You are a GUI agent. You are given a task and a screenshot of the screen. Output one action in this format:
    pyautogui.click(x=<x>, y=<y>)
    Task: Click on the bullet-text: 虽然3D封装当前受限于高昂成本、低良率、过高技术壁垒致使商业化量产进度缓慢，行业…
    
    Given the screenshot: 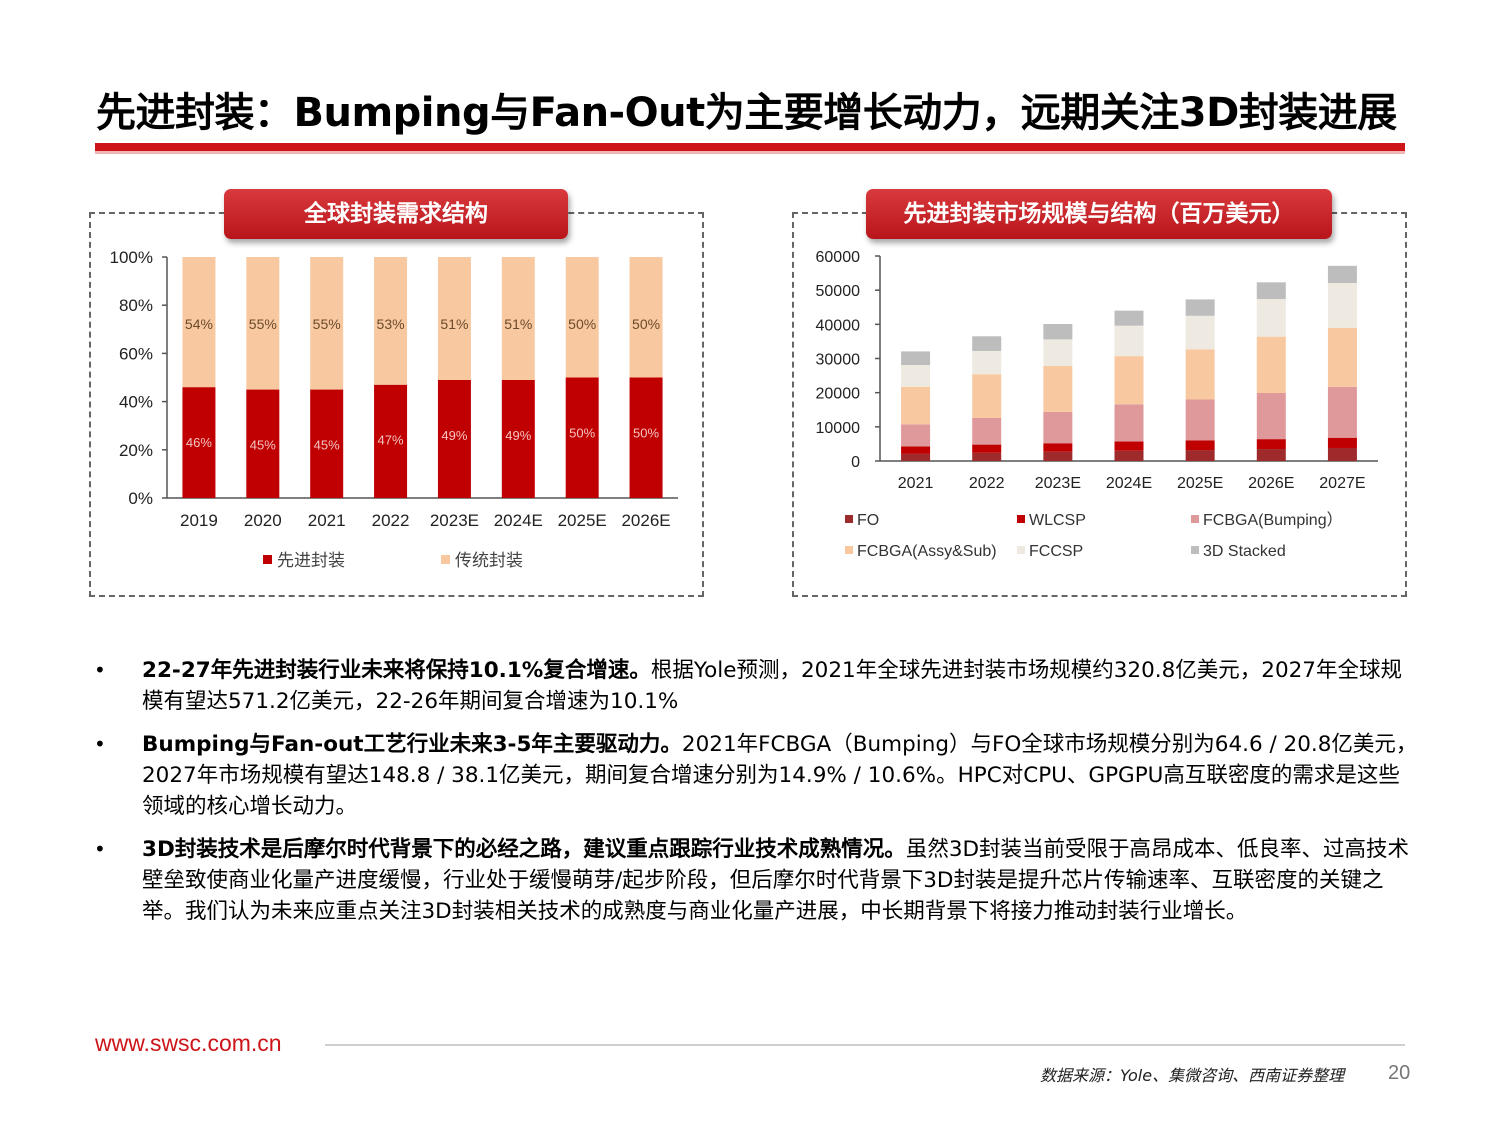 What is the action you would take?
    pyautogui.click(x=776, y=880)
    